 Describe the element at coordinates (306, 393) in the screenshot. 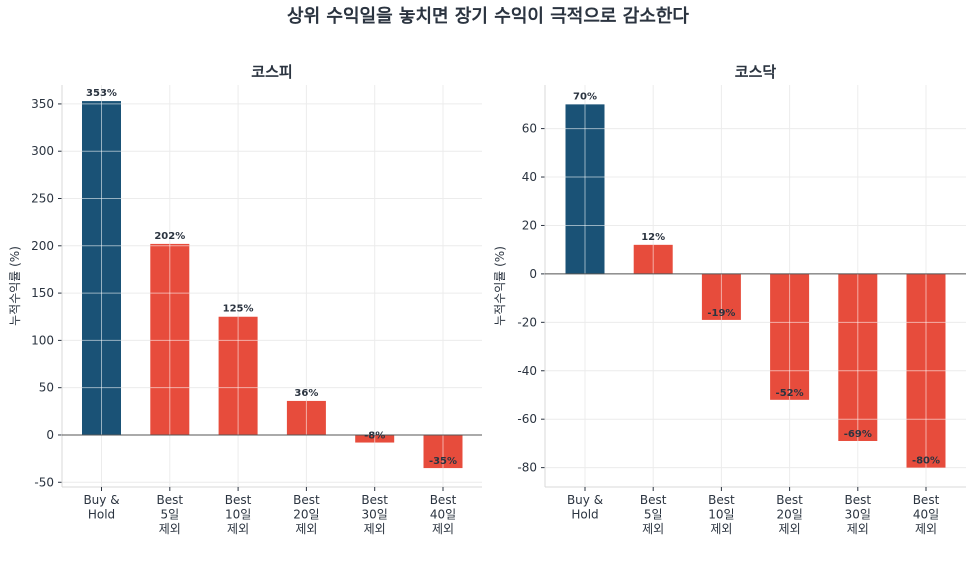

I see `bar-data-label: 36%` at that location.